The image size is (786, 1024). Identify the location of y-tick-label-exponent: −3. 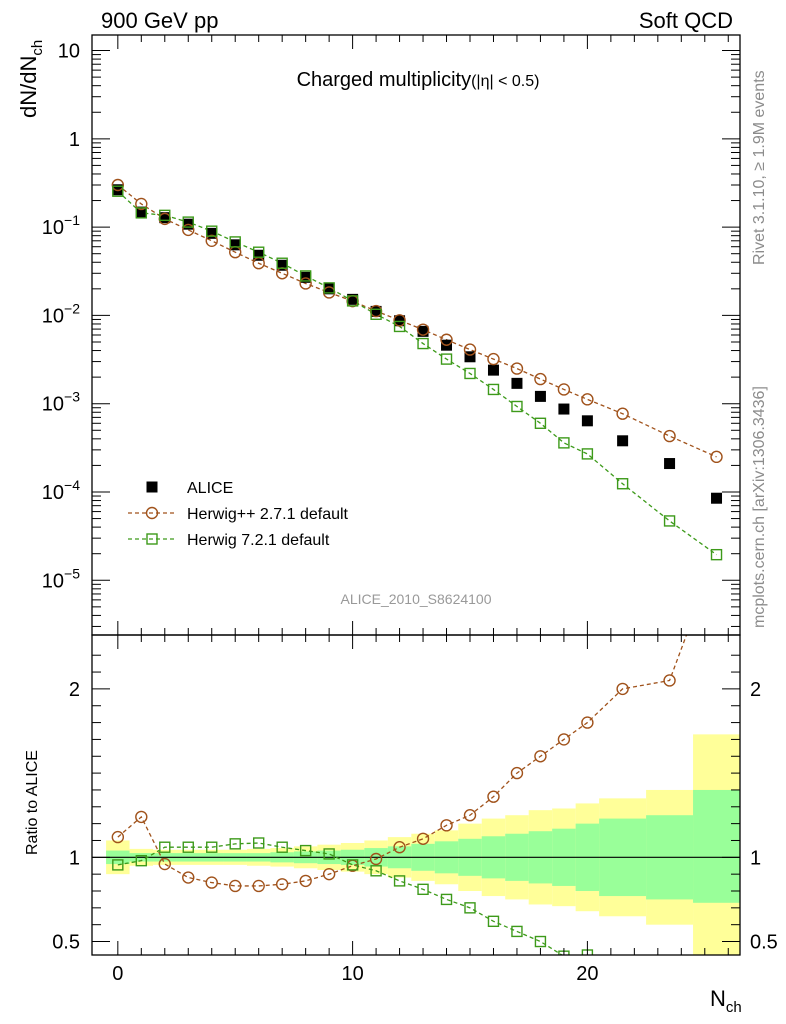
(72, 397).